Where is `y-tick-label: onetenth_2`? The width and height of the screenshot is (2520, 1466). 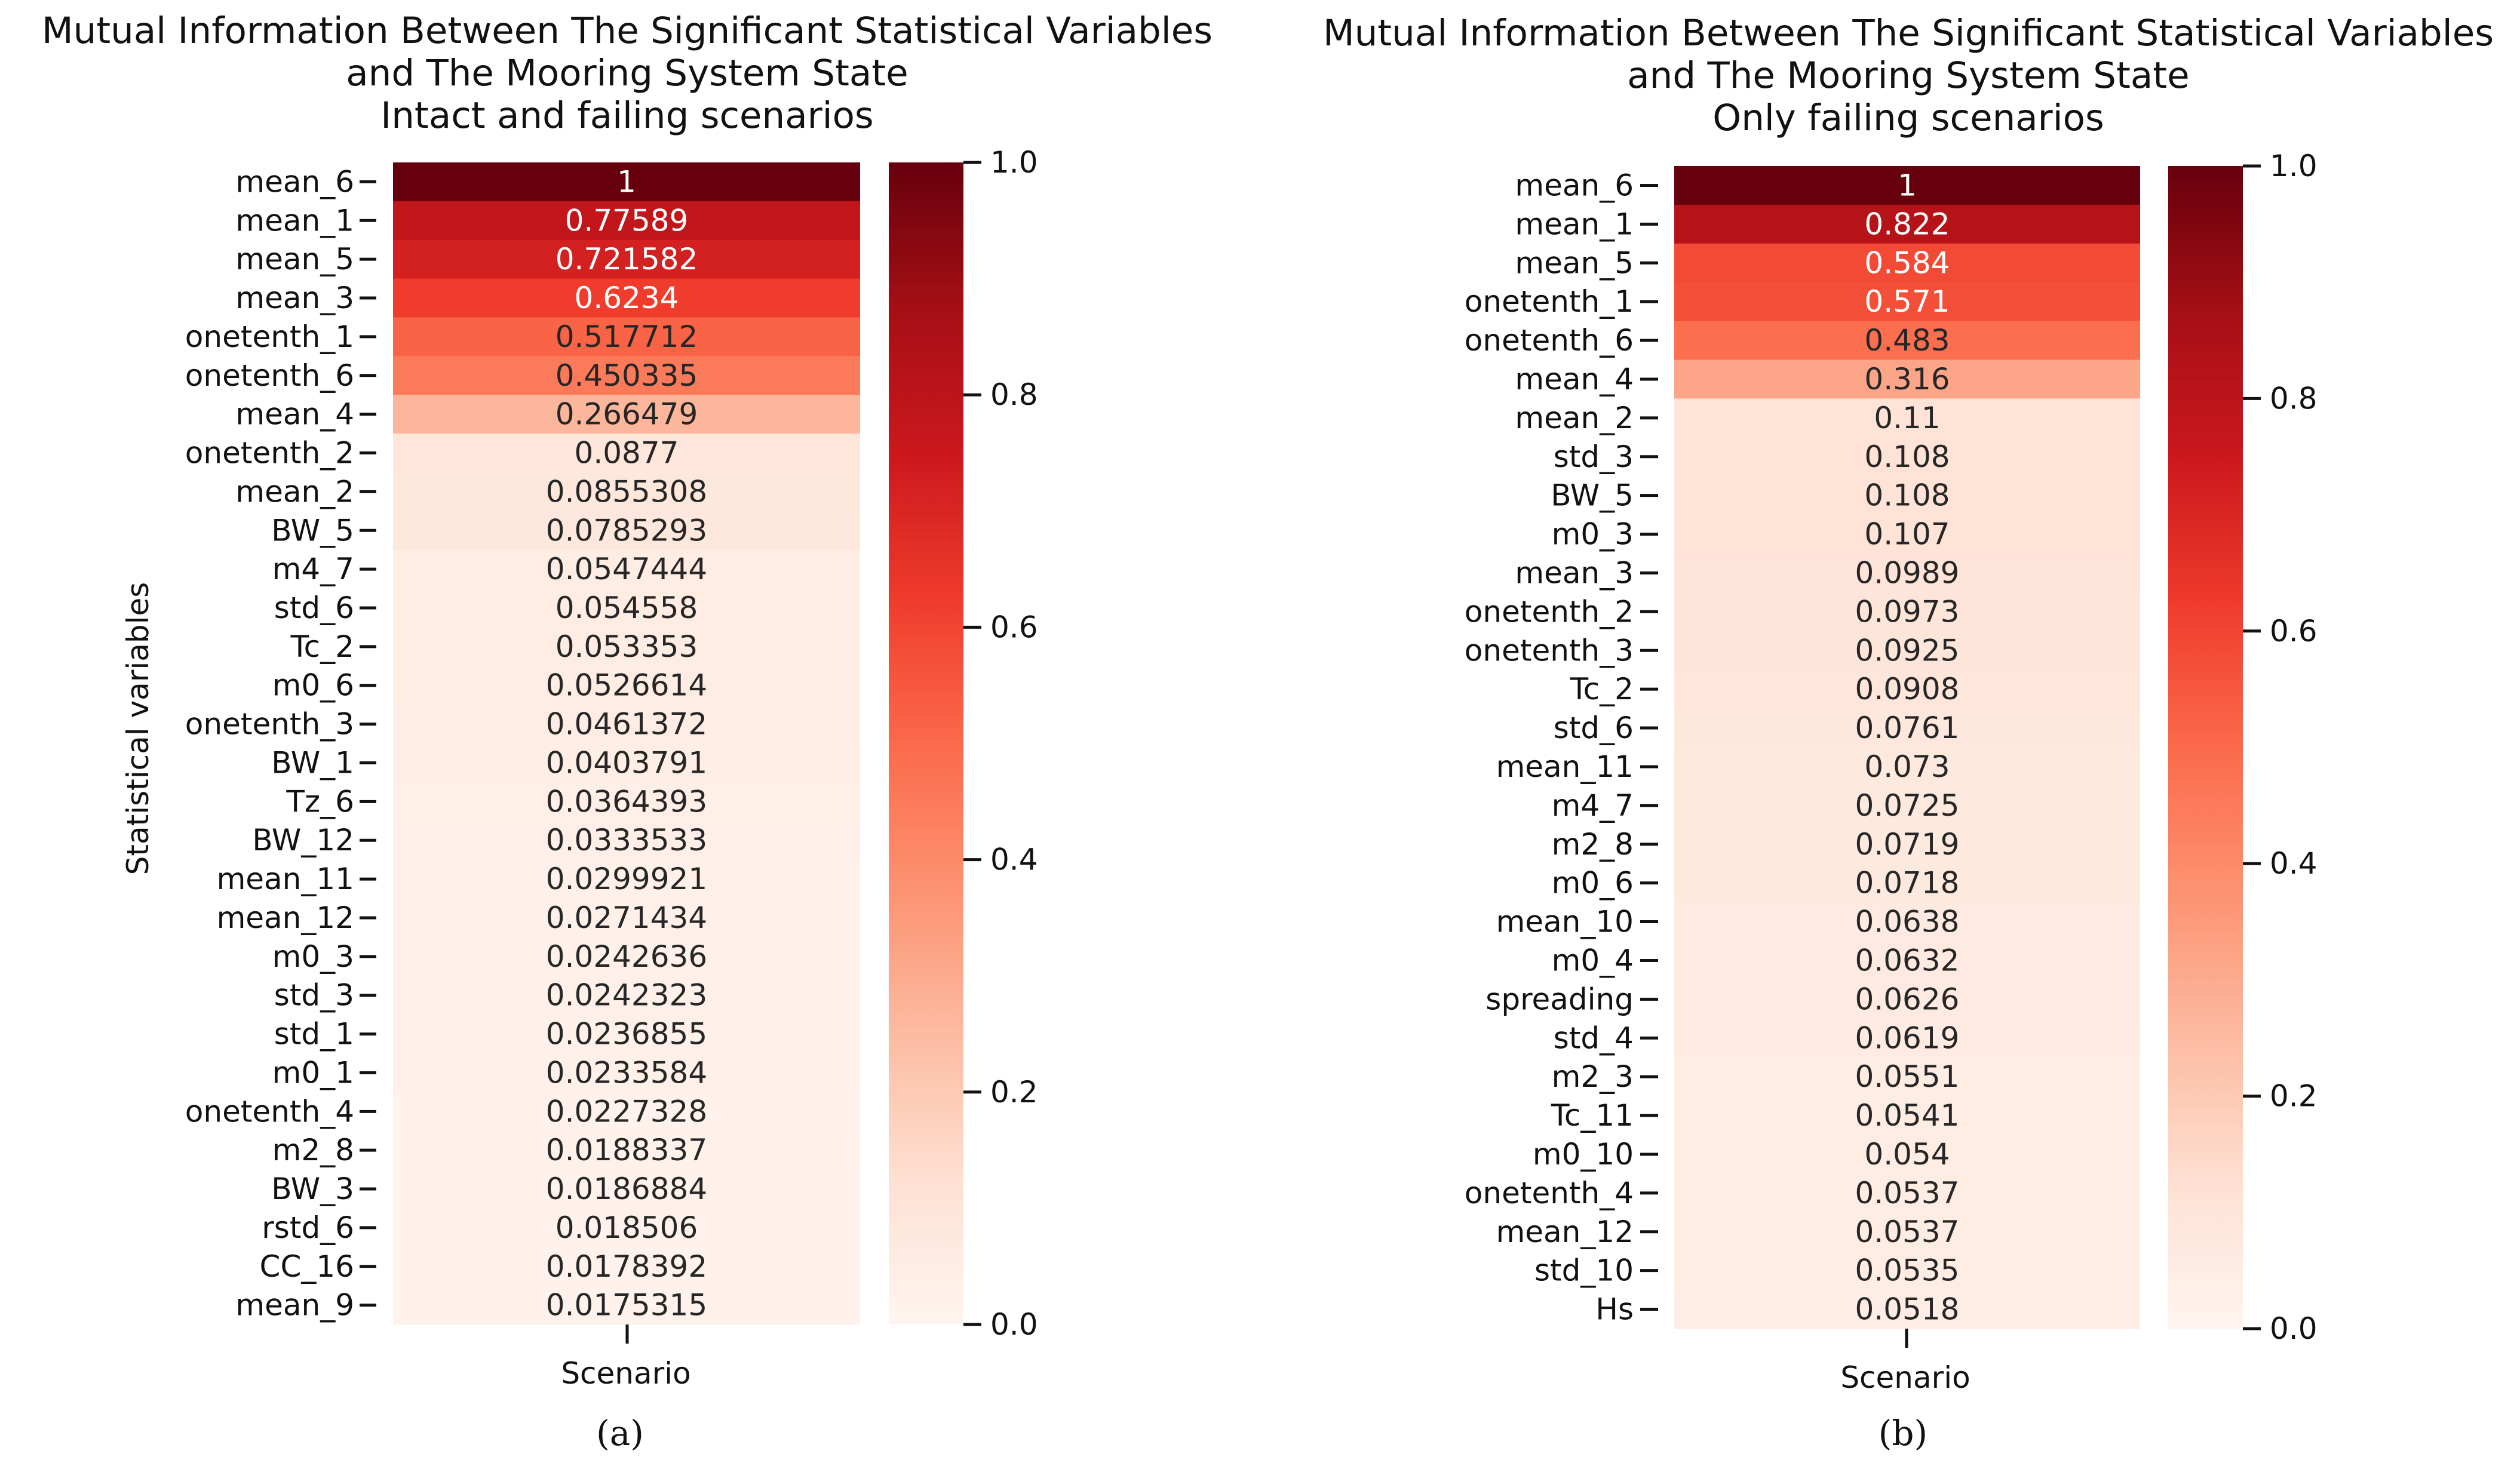
y-tick-label: onetenth_2 is located at coordinates (269, 453).